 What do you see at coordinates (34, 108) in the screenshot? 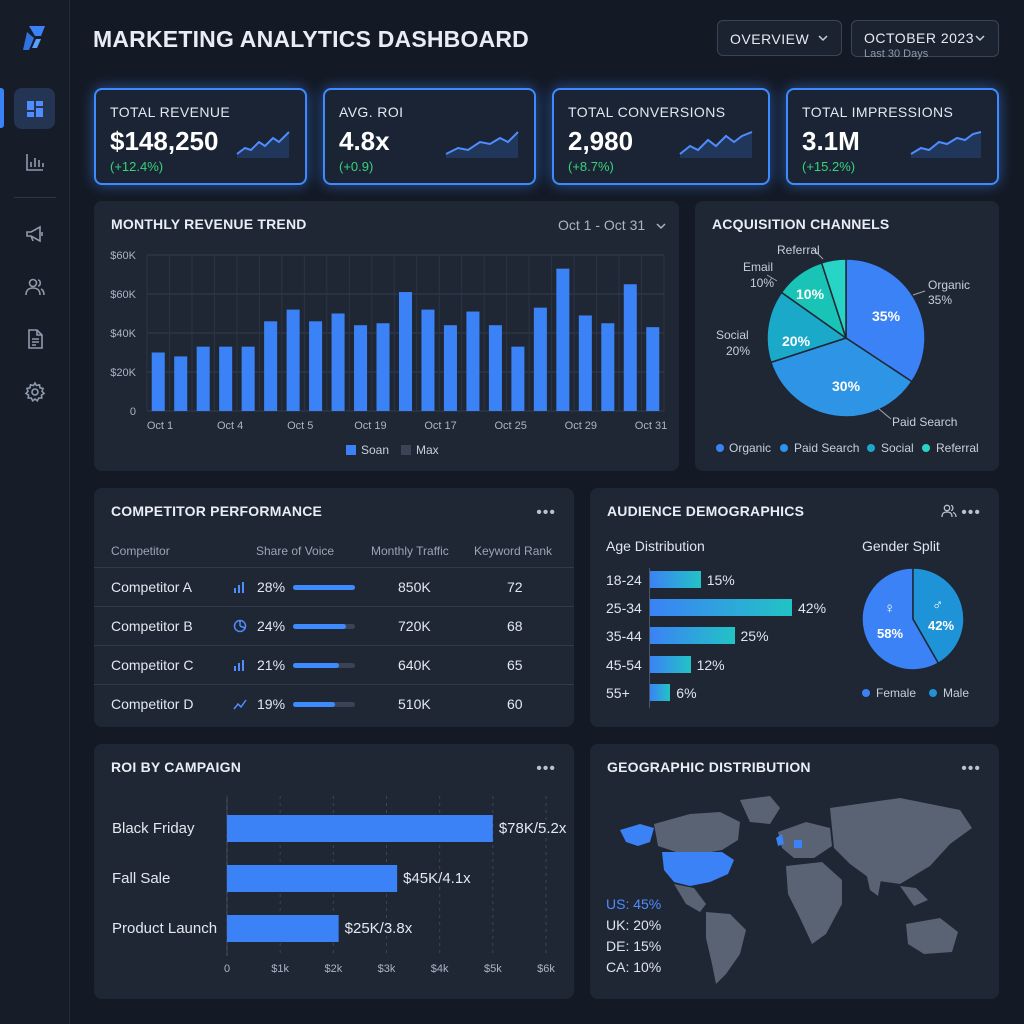
I see `sidebar-item-dashboard` at bounding box center [34, 108].